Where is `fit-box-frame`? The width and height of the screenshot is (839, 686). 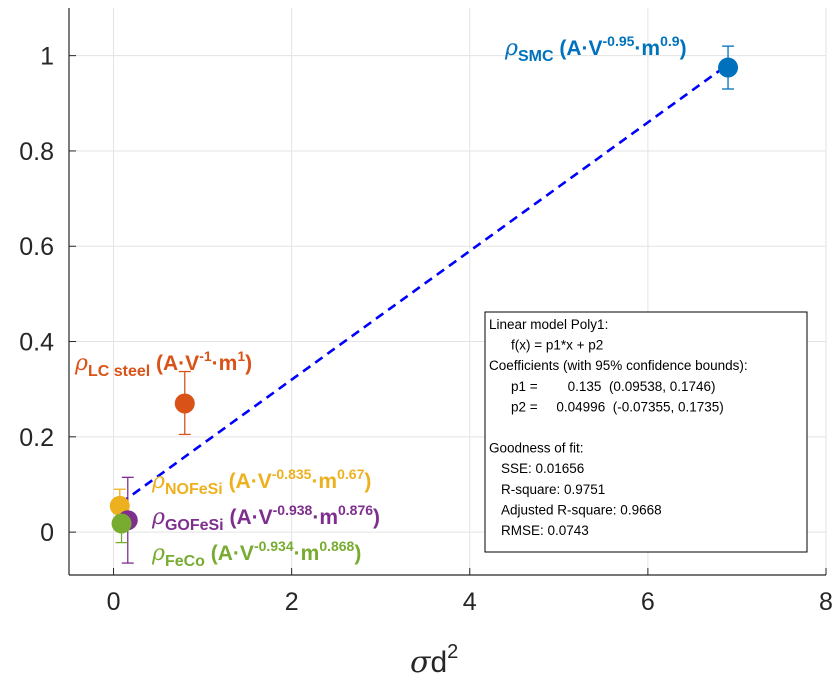 fit-box-frame is located at coordinates (646, 432).